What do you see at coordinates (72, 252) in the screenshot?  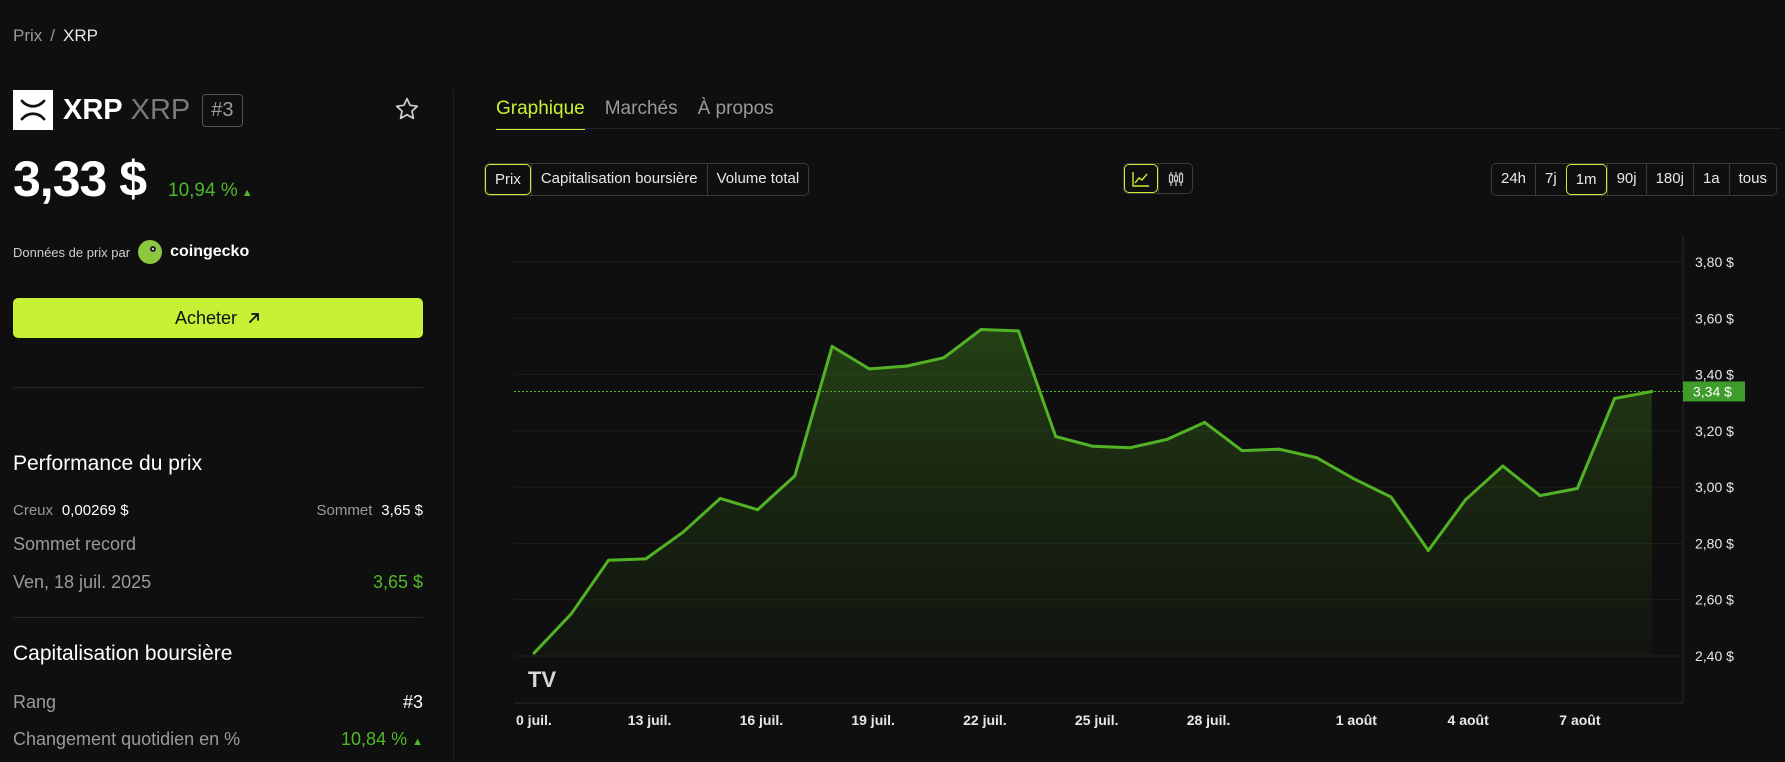 I see `price-source-label: Données de prix par` at bounding box center [72, 252].